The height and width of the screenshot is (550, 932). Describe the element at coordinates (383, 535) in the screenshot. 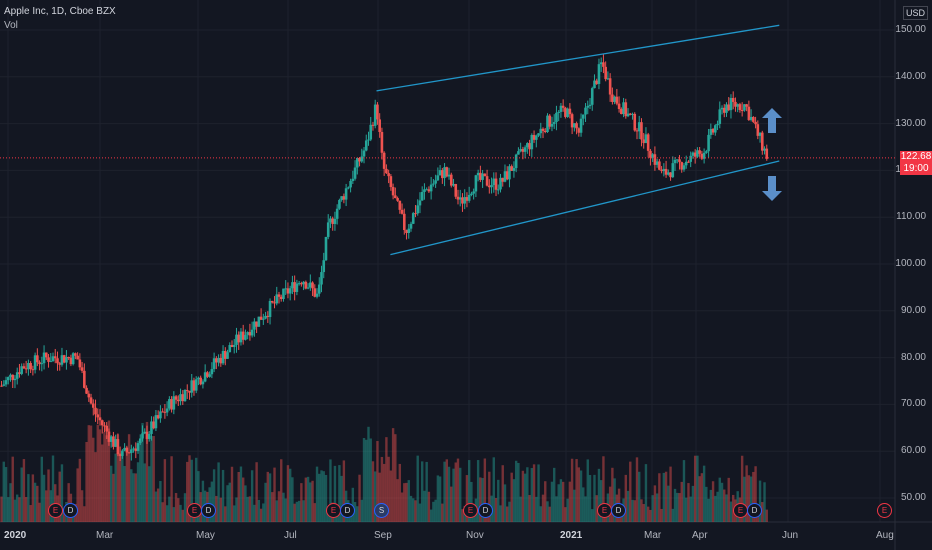

I see `time-tick: Sep` at that location.